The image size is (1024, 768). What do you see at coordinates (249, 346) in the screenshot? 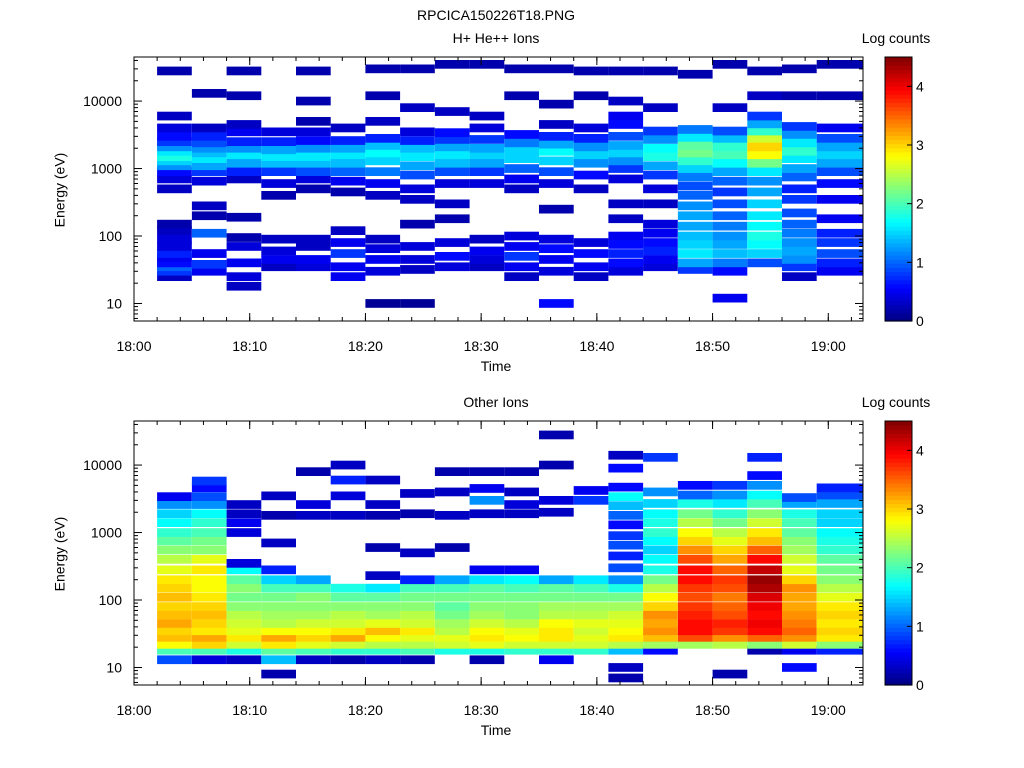
I see `x-tick-label: 18:10` at bounding box center [249, 346].